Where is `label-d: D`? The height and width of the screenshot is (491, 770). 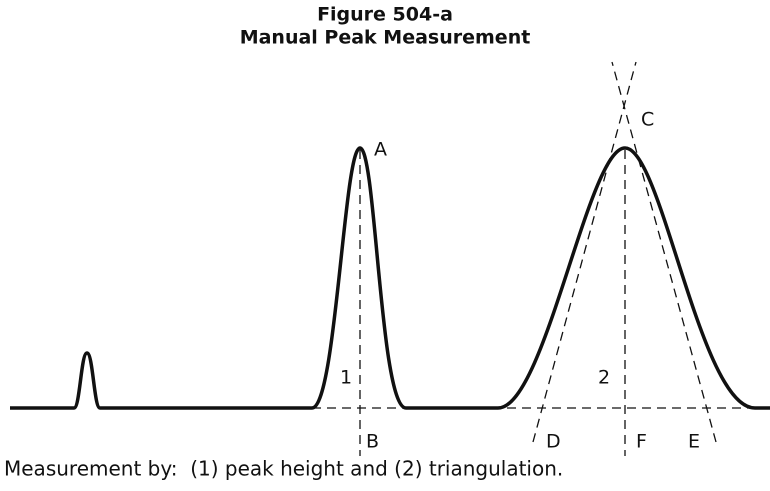 label-d: D is located at coordinates (553, 442).